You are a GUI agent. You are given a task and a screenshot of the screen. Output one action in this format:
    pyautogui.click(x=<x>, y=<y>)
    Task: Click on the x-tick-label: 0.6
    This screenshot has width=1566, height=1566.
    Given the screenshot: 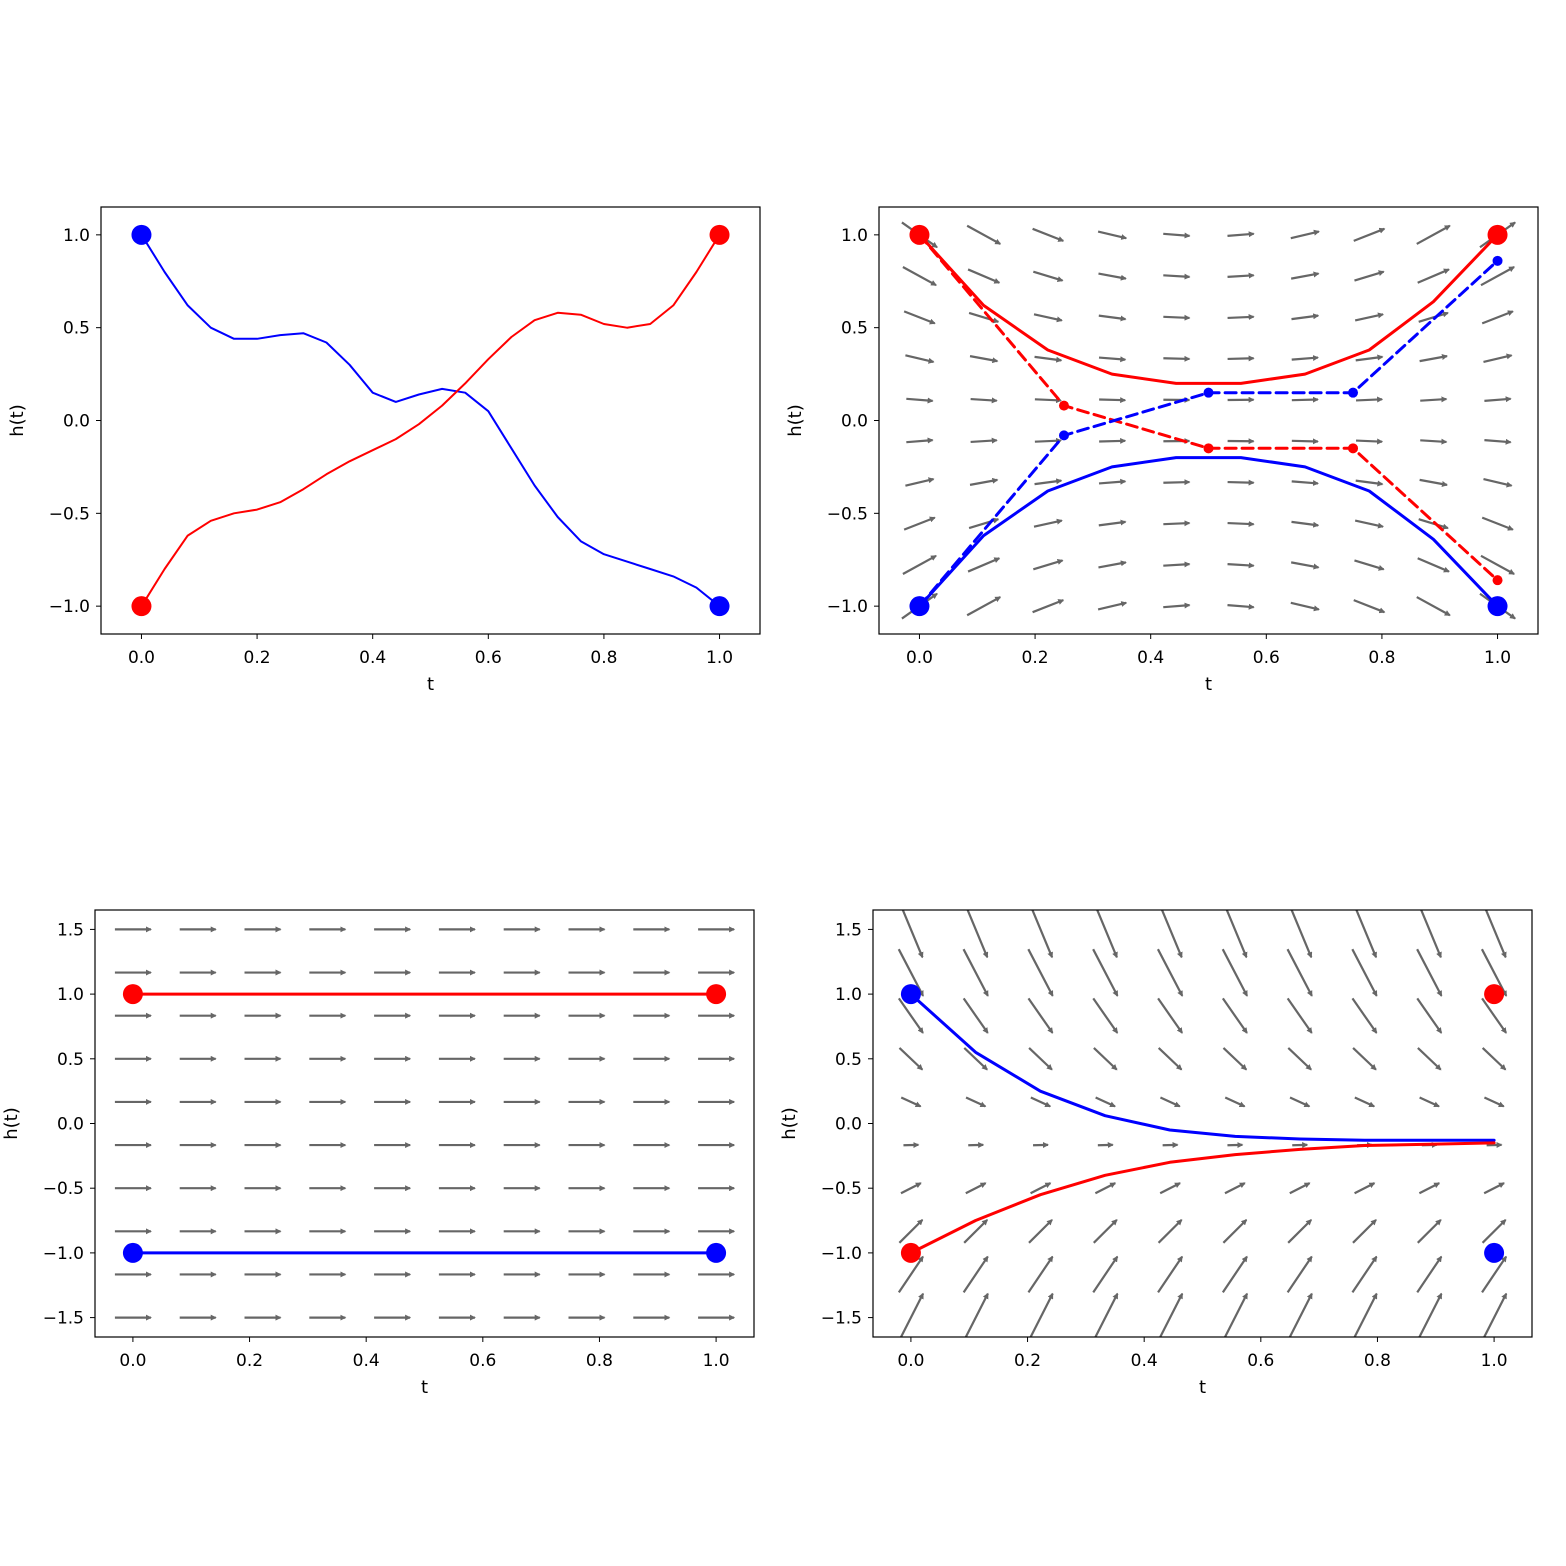 What is the action you would take?
    pyautogui.click(x=1266, y=658)
    